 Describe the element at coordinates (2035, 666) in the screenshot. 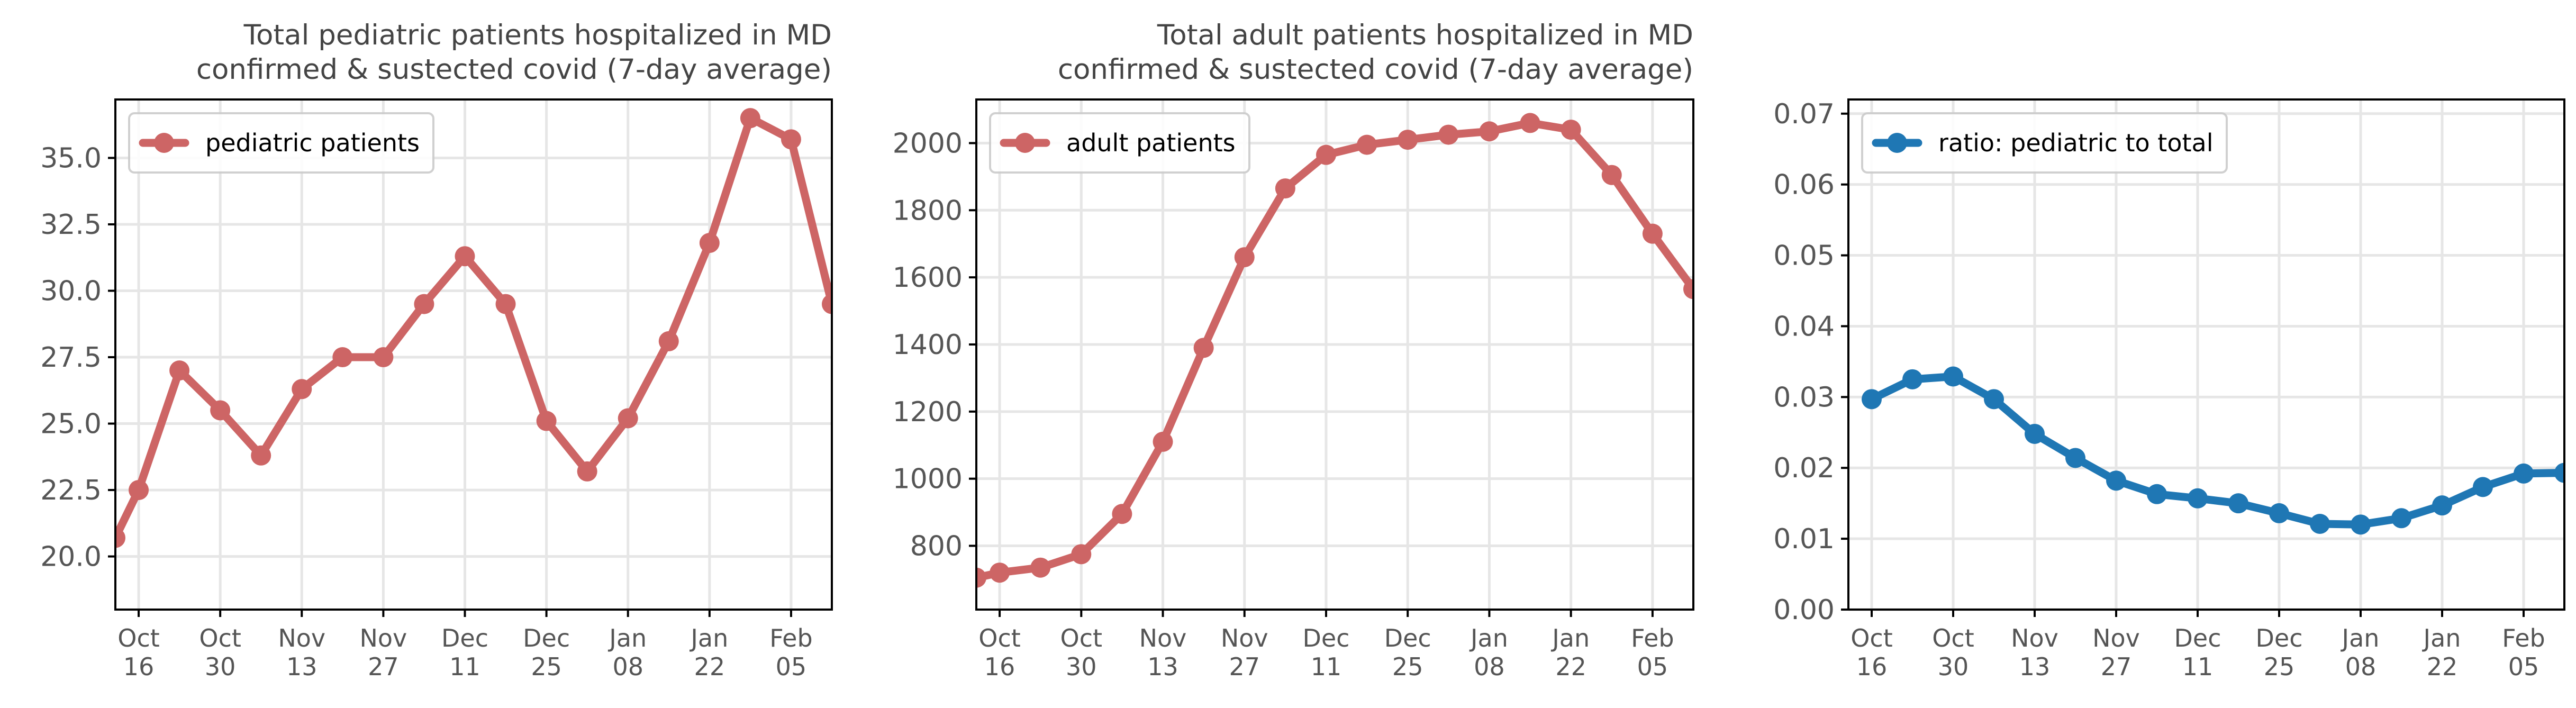

I see `x-tick-label-day: 13` at that location.